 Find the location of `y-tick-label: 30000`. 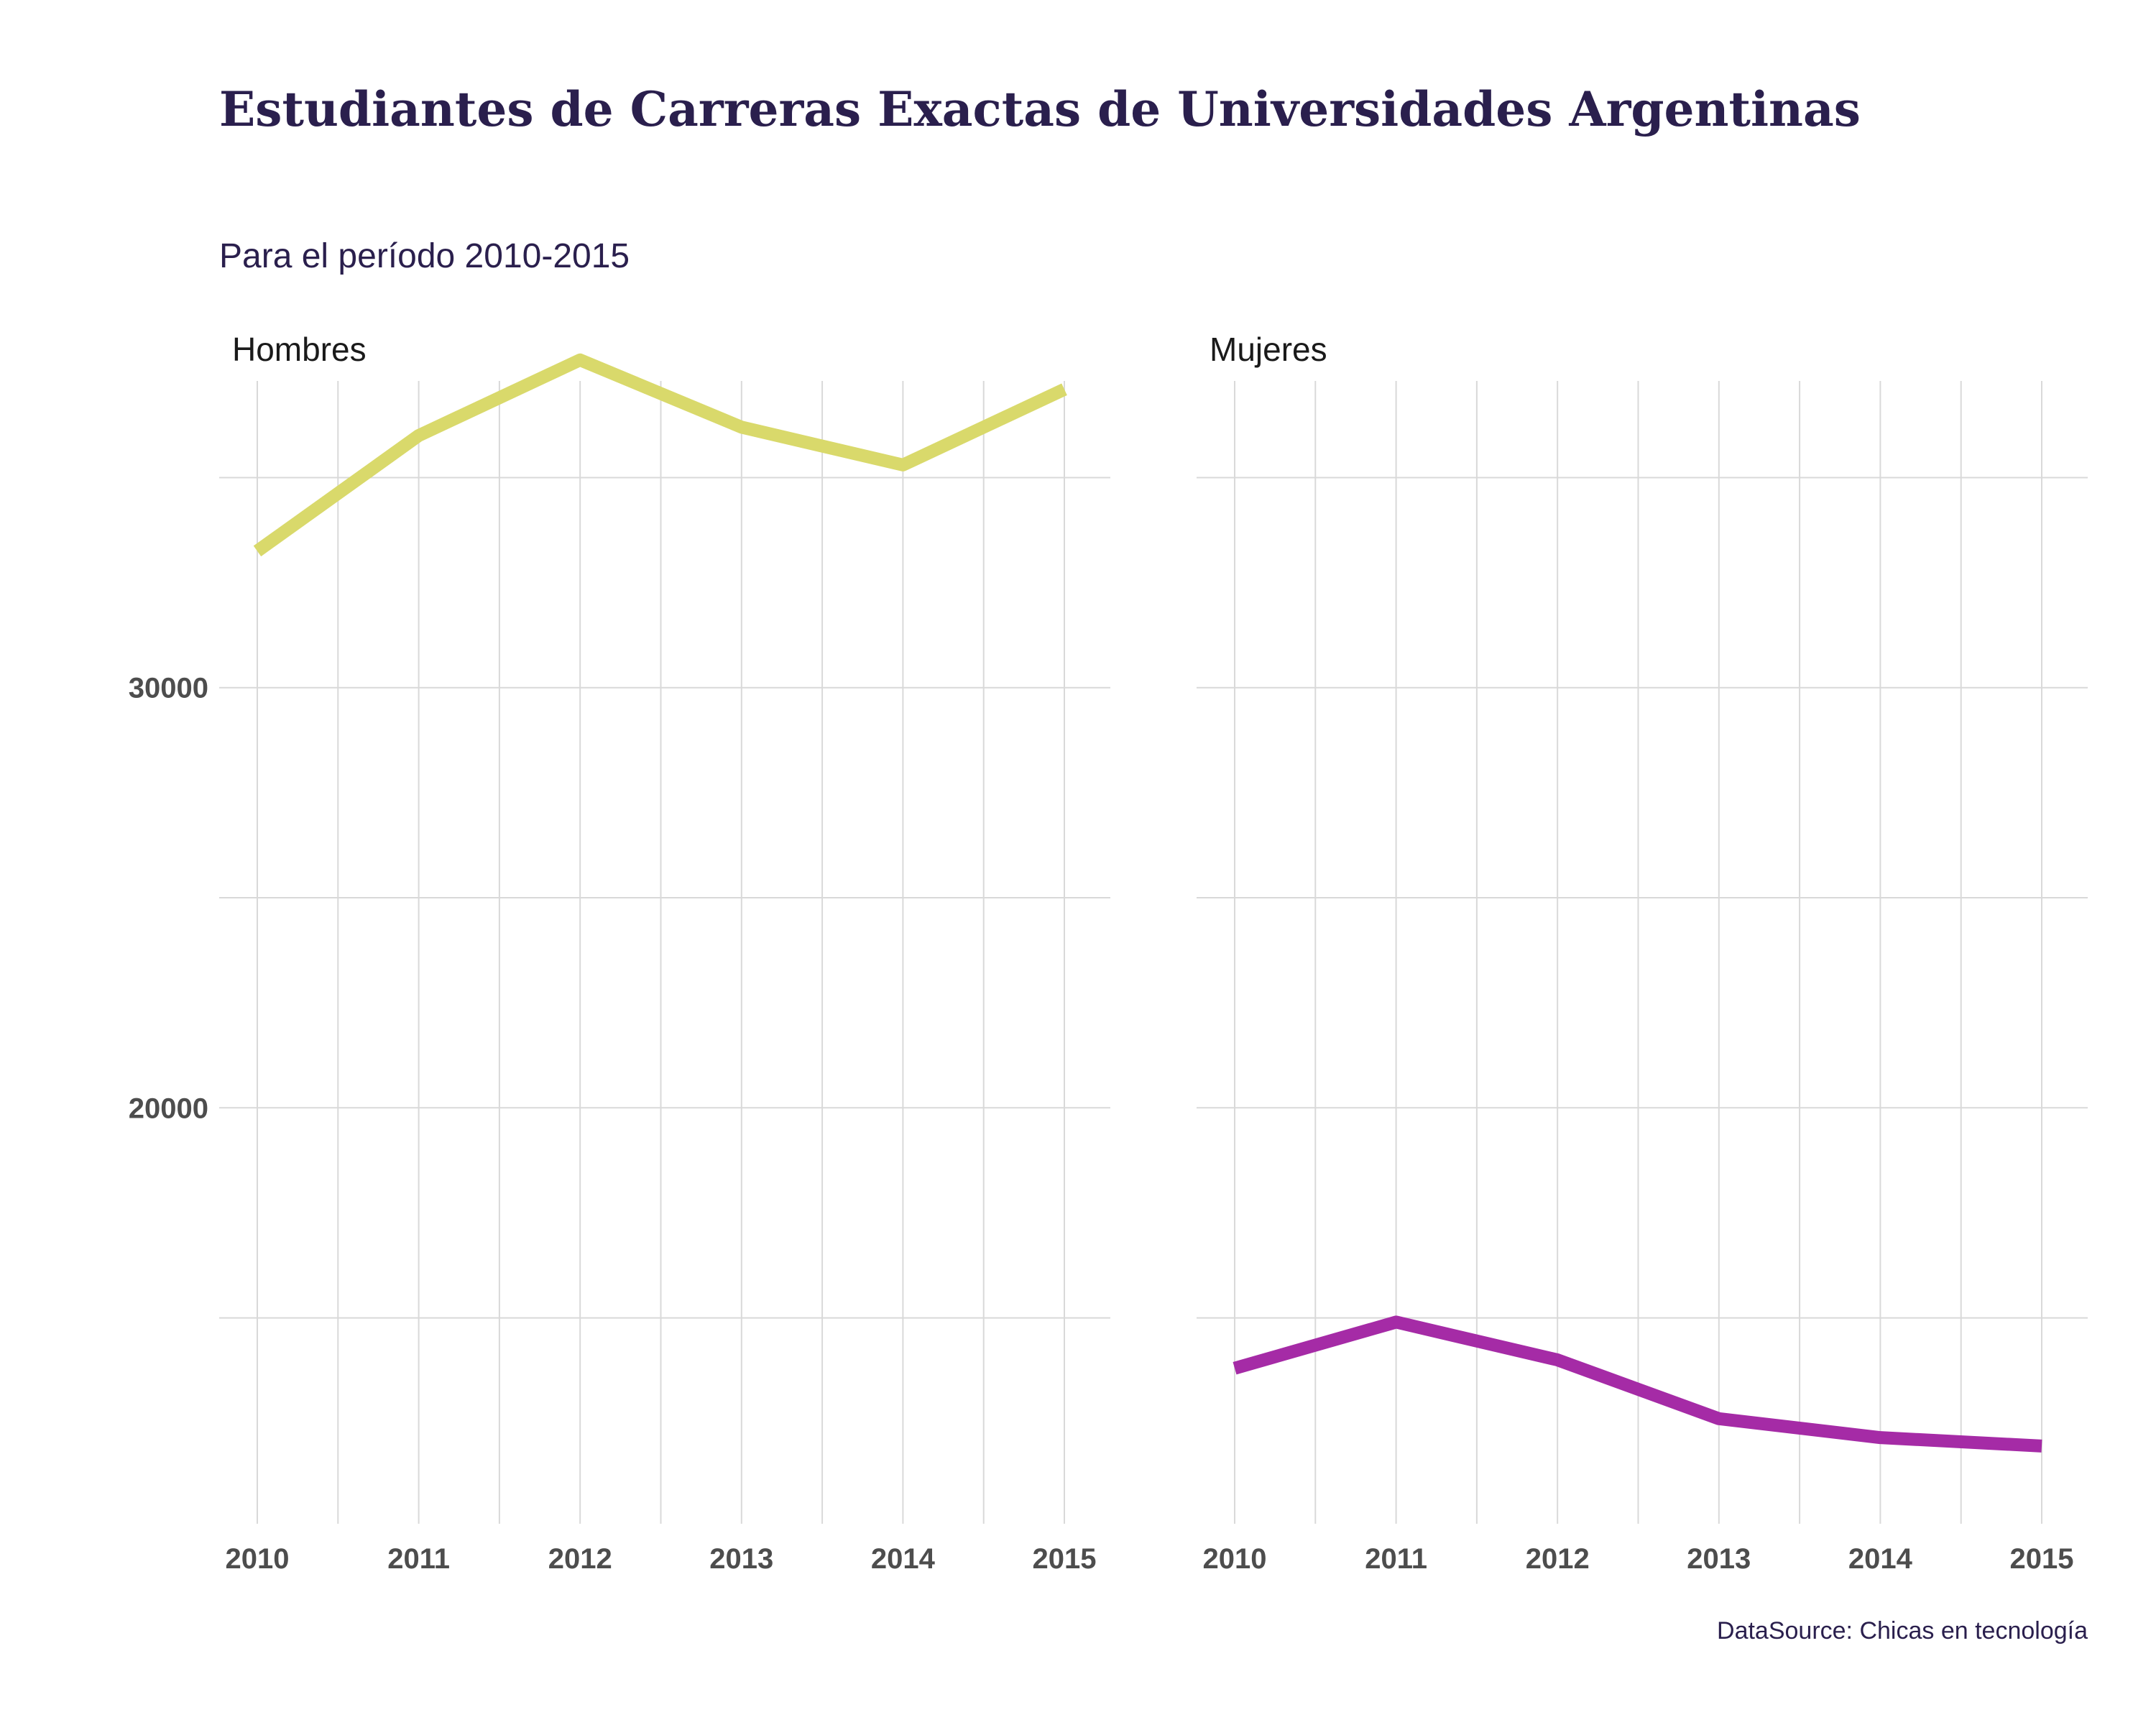

y-tick-label: 30000 is located at coordinates (168, 688).